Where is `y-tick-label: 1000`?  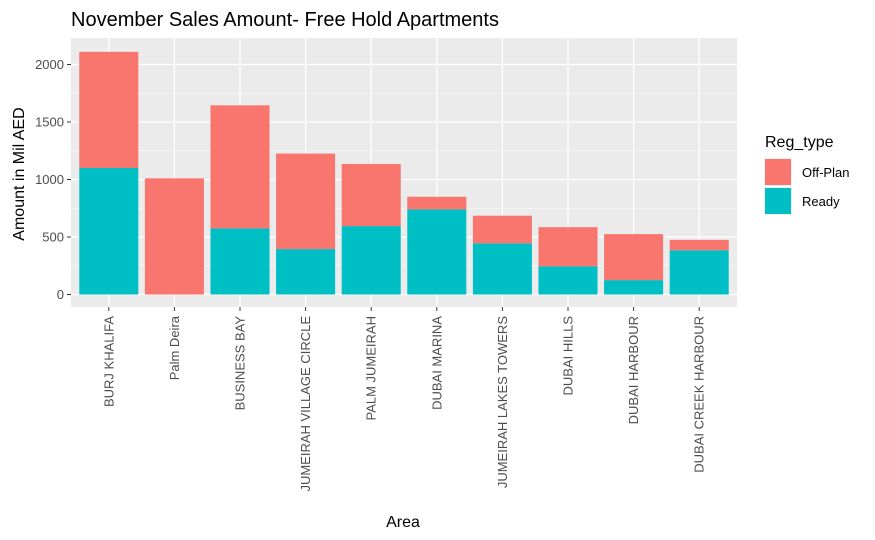 y-tick-label: 1000 is located at coordinates (49, 179).